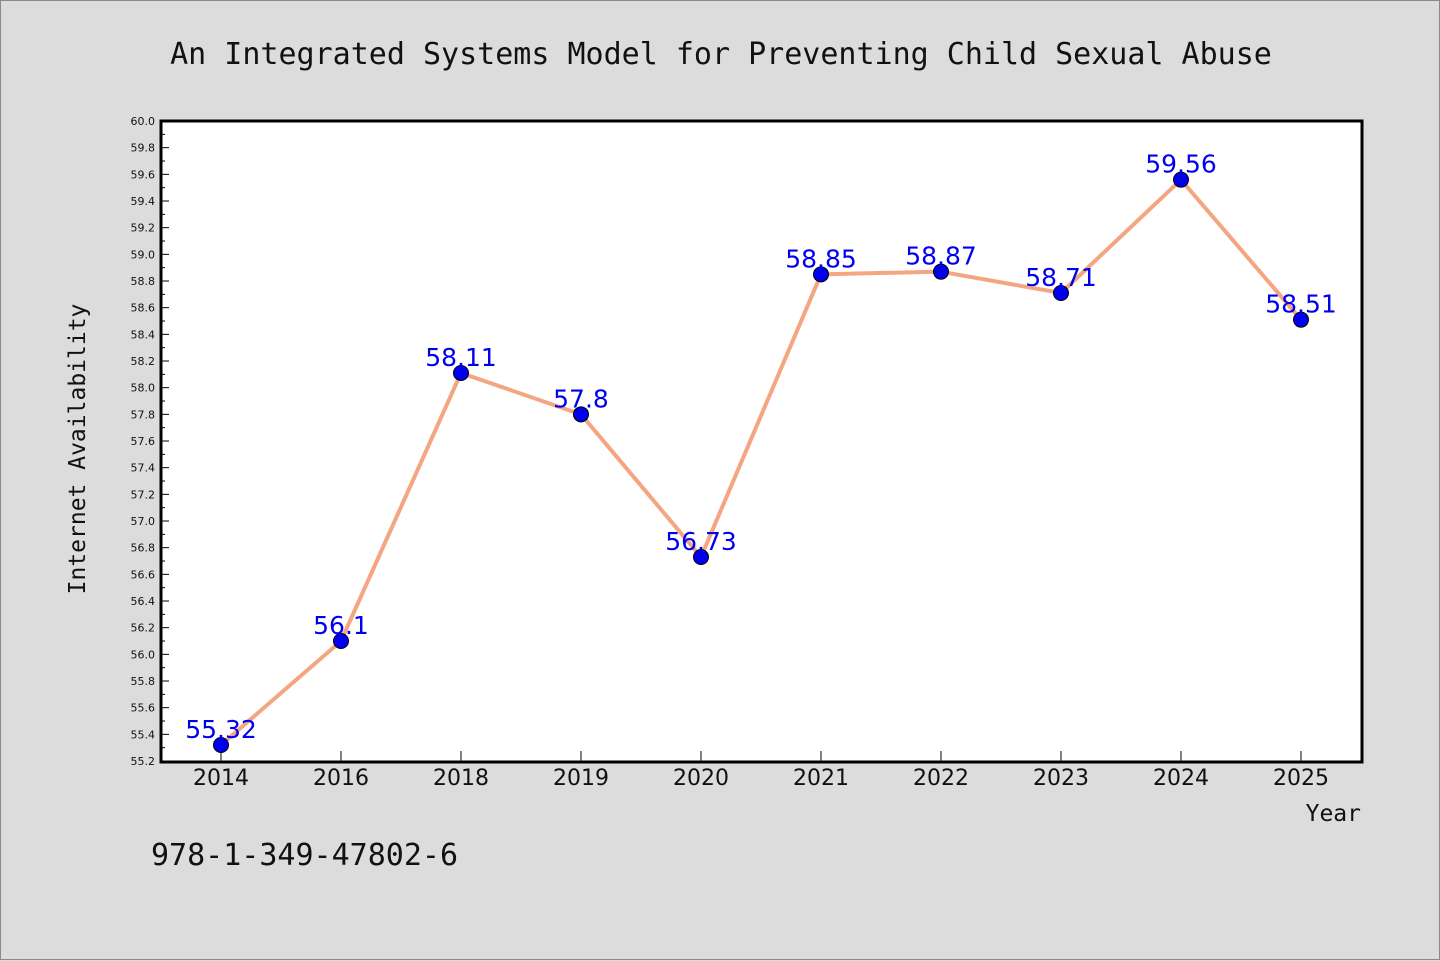  I want to click on data-label: 58.85, so click(821, 258).